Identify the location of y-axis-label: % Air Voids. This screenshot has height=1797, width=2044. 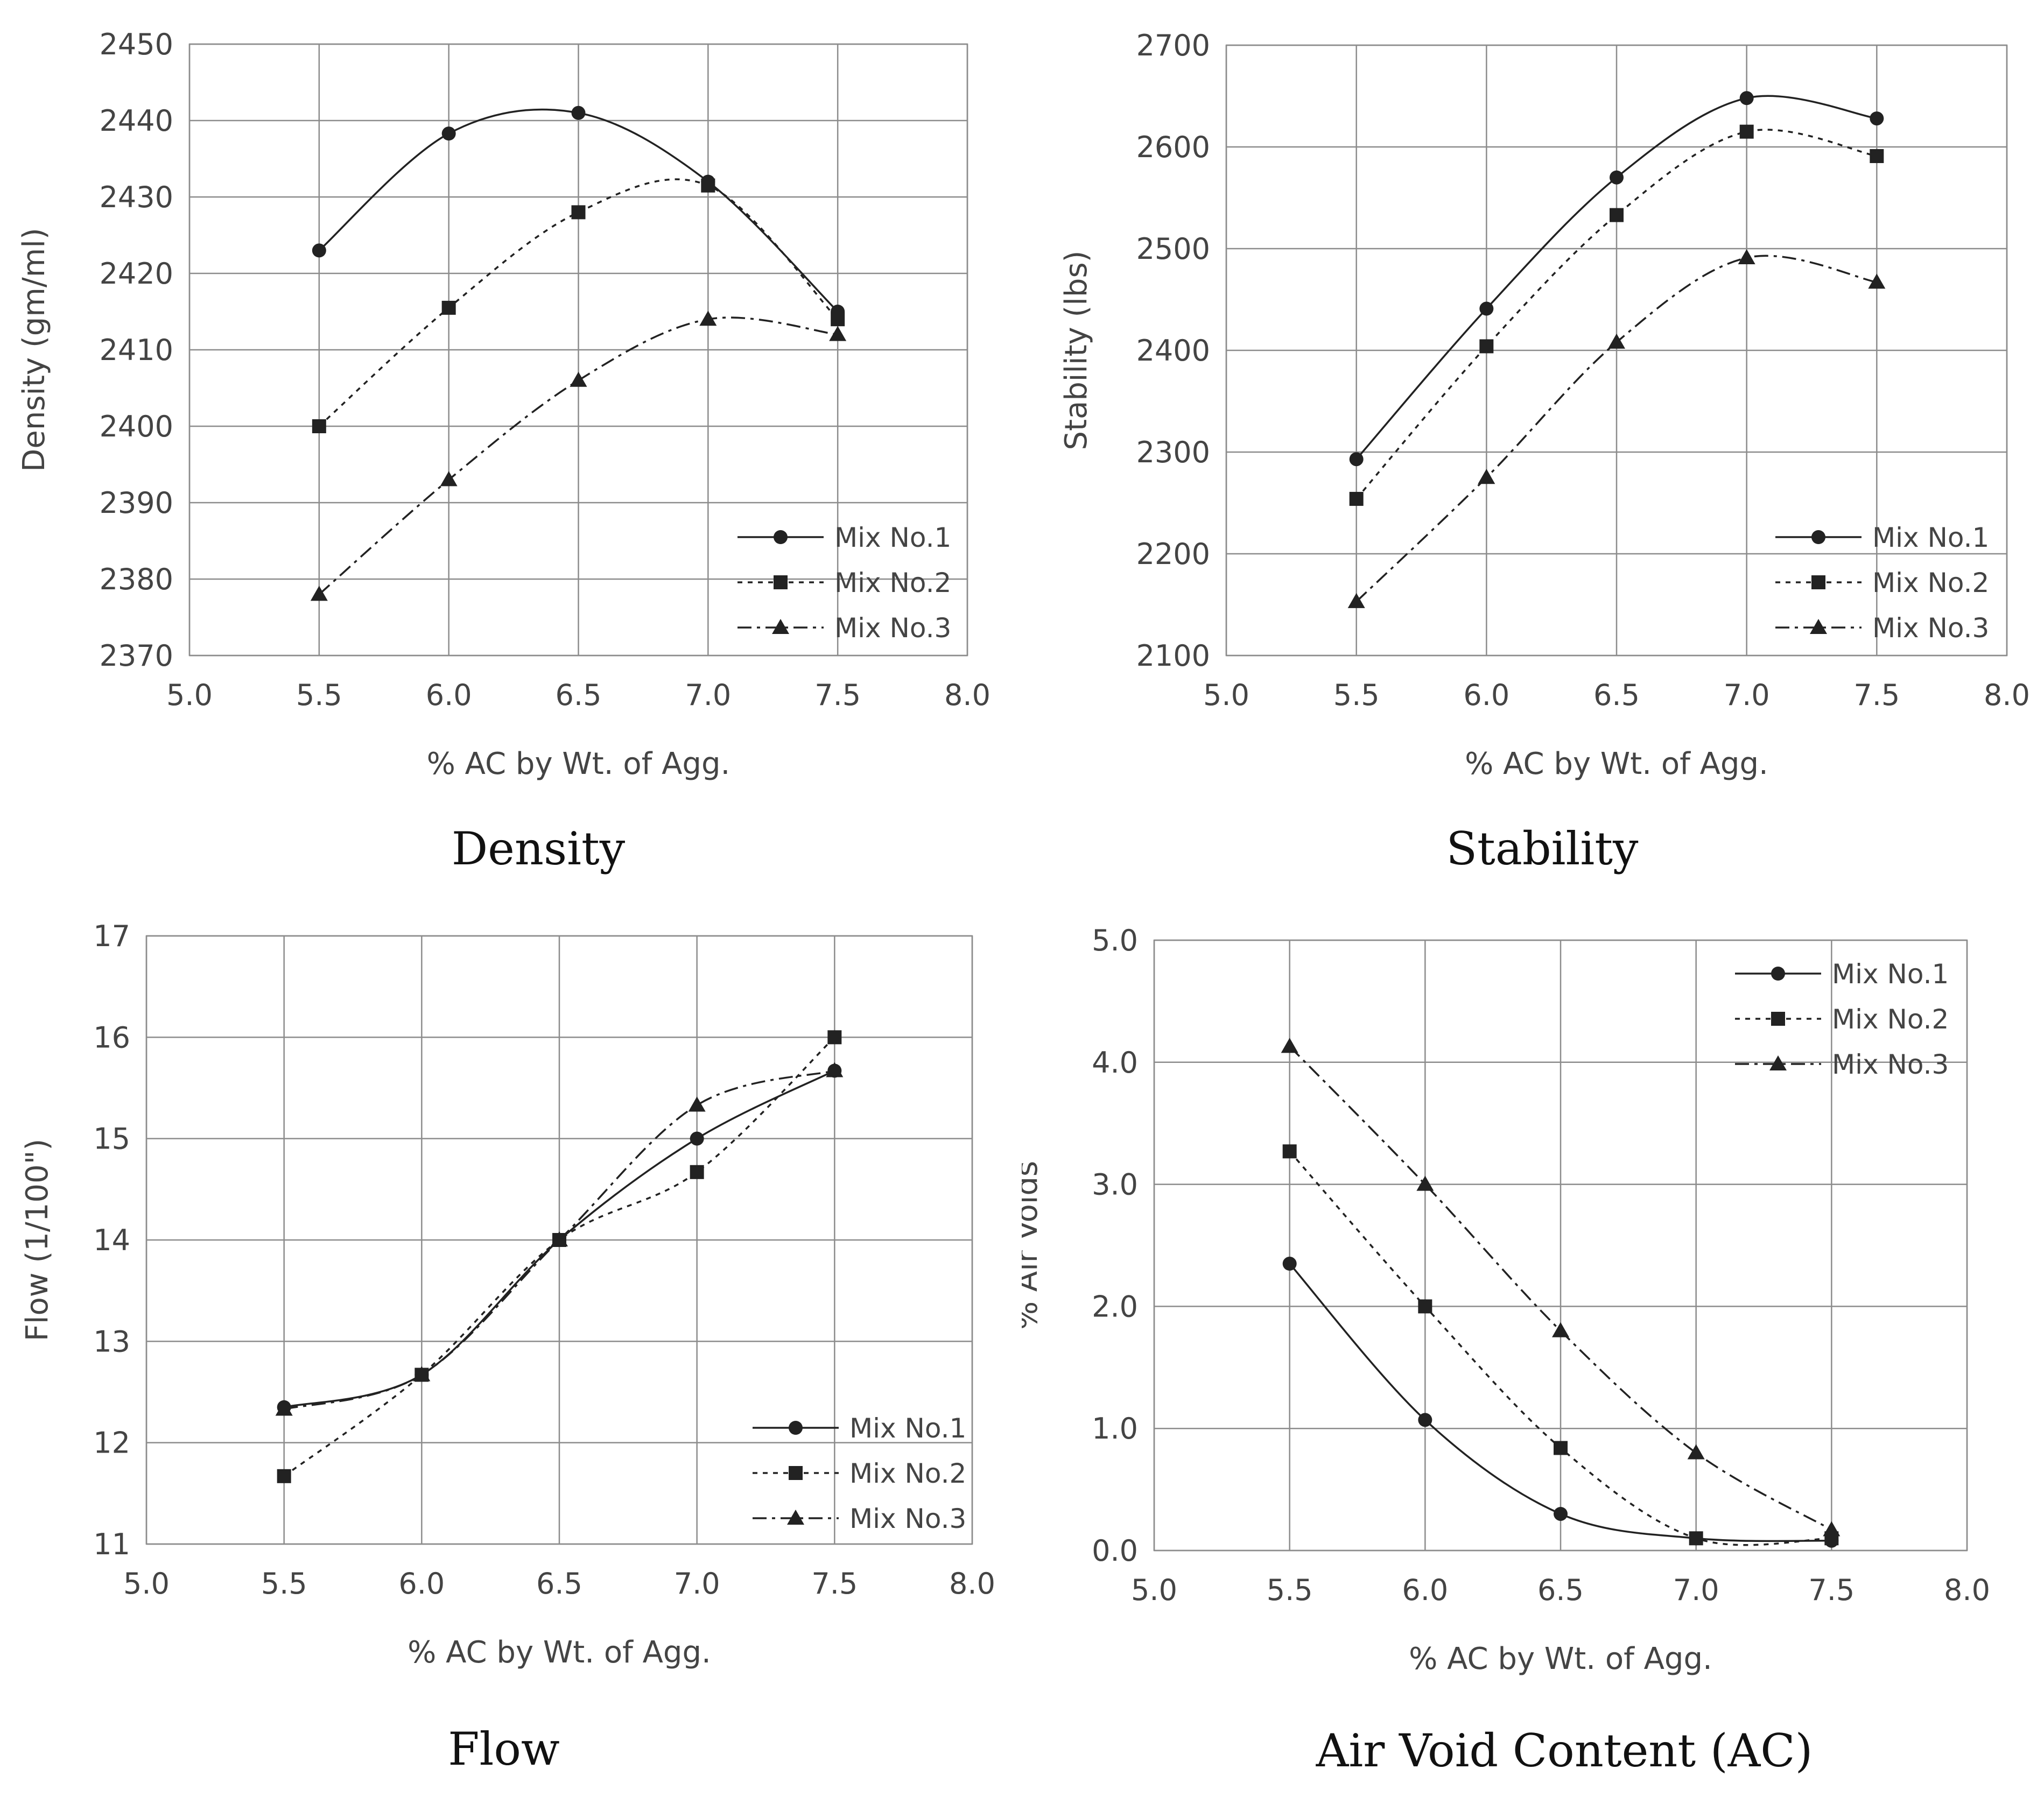
(1033, 1245).